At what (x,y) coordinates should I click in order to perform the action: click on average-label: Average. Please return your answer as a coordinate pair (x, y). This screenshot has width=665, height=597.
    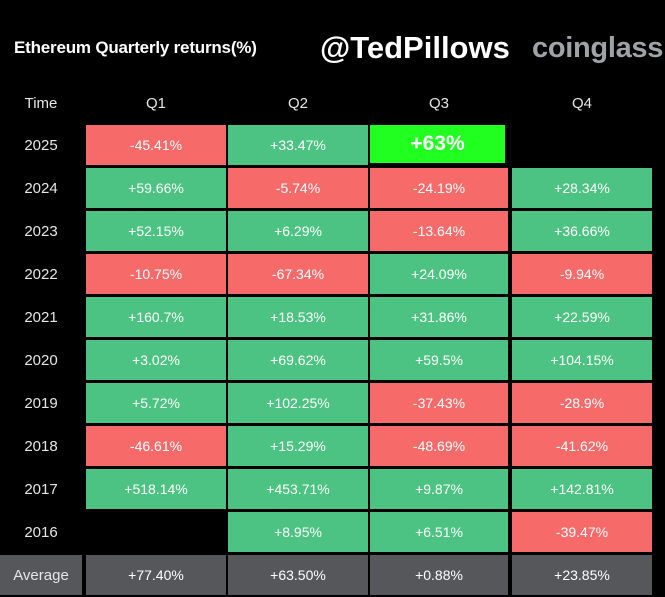
    Looking at the image, I should click on (41, 575).